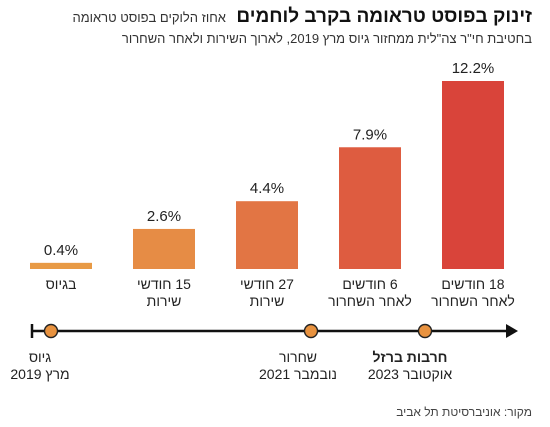 The image size is (550, 427). What do you see at coordinates (164, 216) in the screenshot?
I see `value-label-1: 2.6%` at bounding box center [164, 216].